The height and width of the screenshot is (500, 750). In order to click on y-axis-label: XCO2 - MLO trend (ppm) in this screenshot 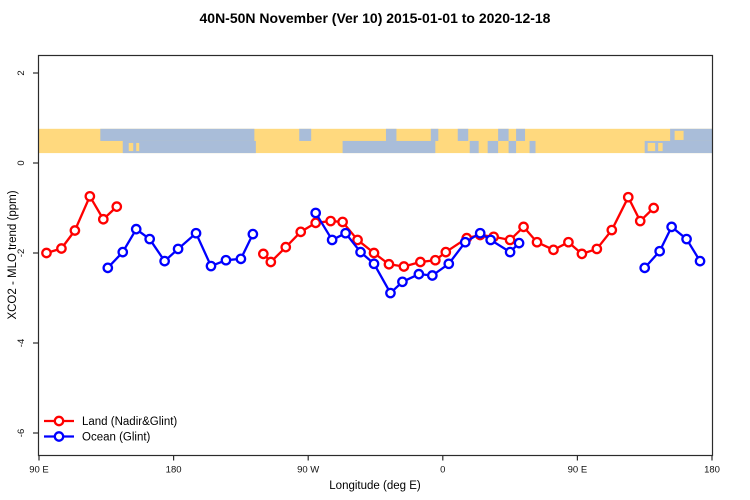, I will do `click(13, 255)`.